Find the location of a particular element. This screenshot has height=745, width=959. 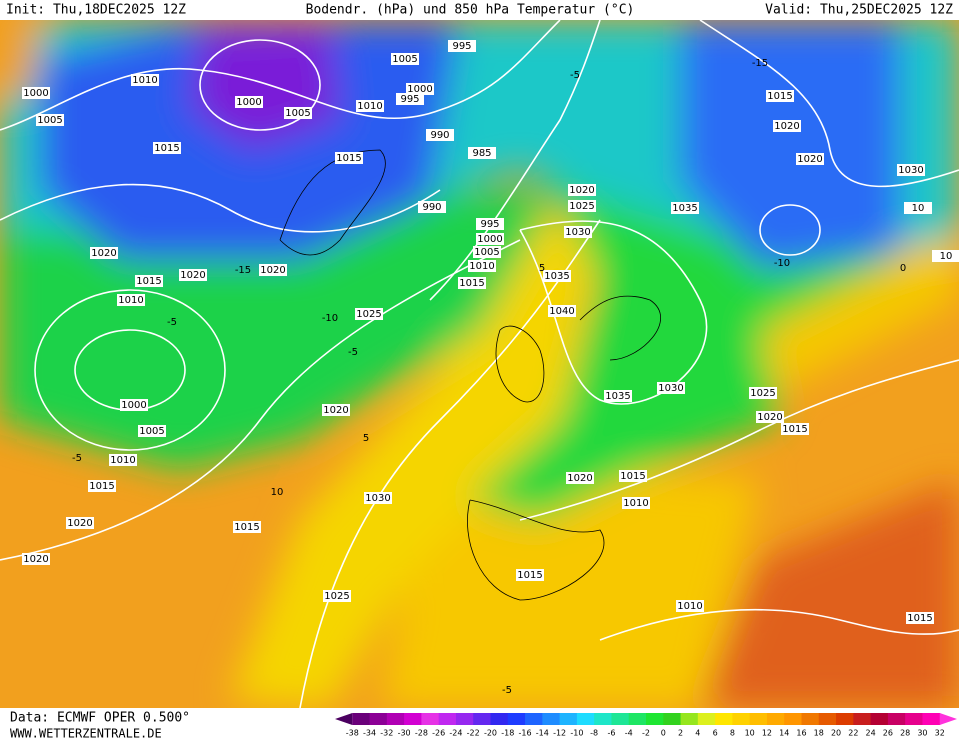

colorbar-label: 12 is located at coordinates (767, 733).